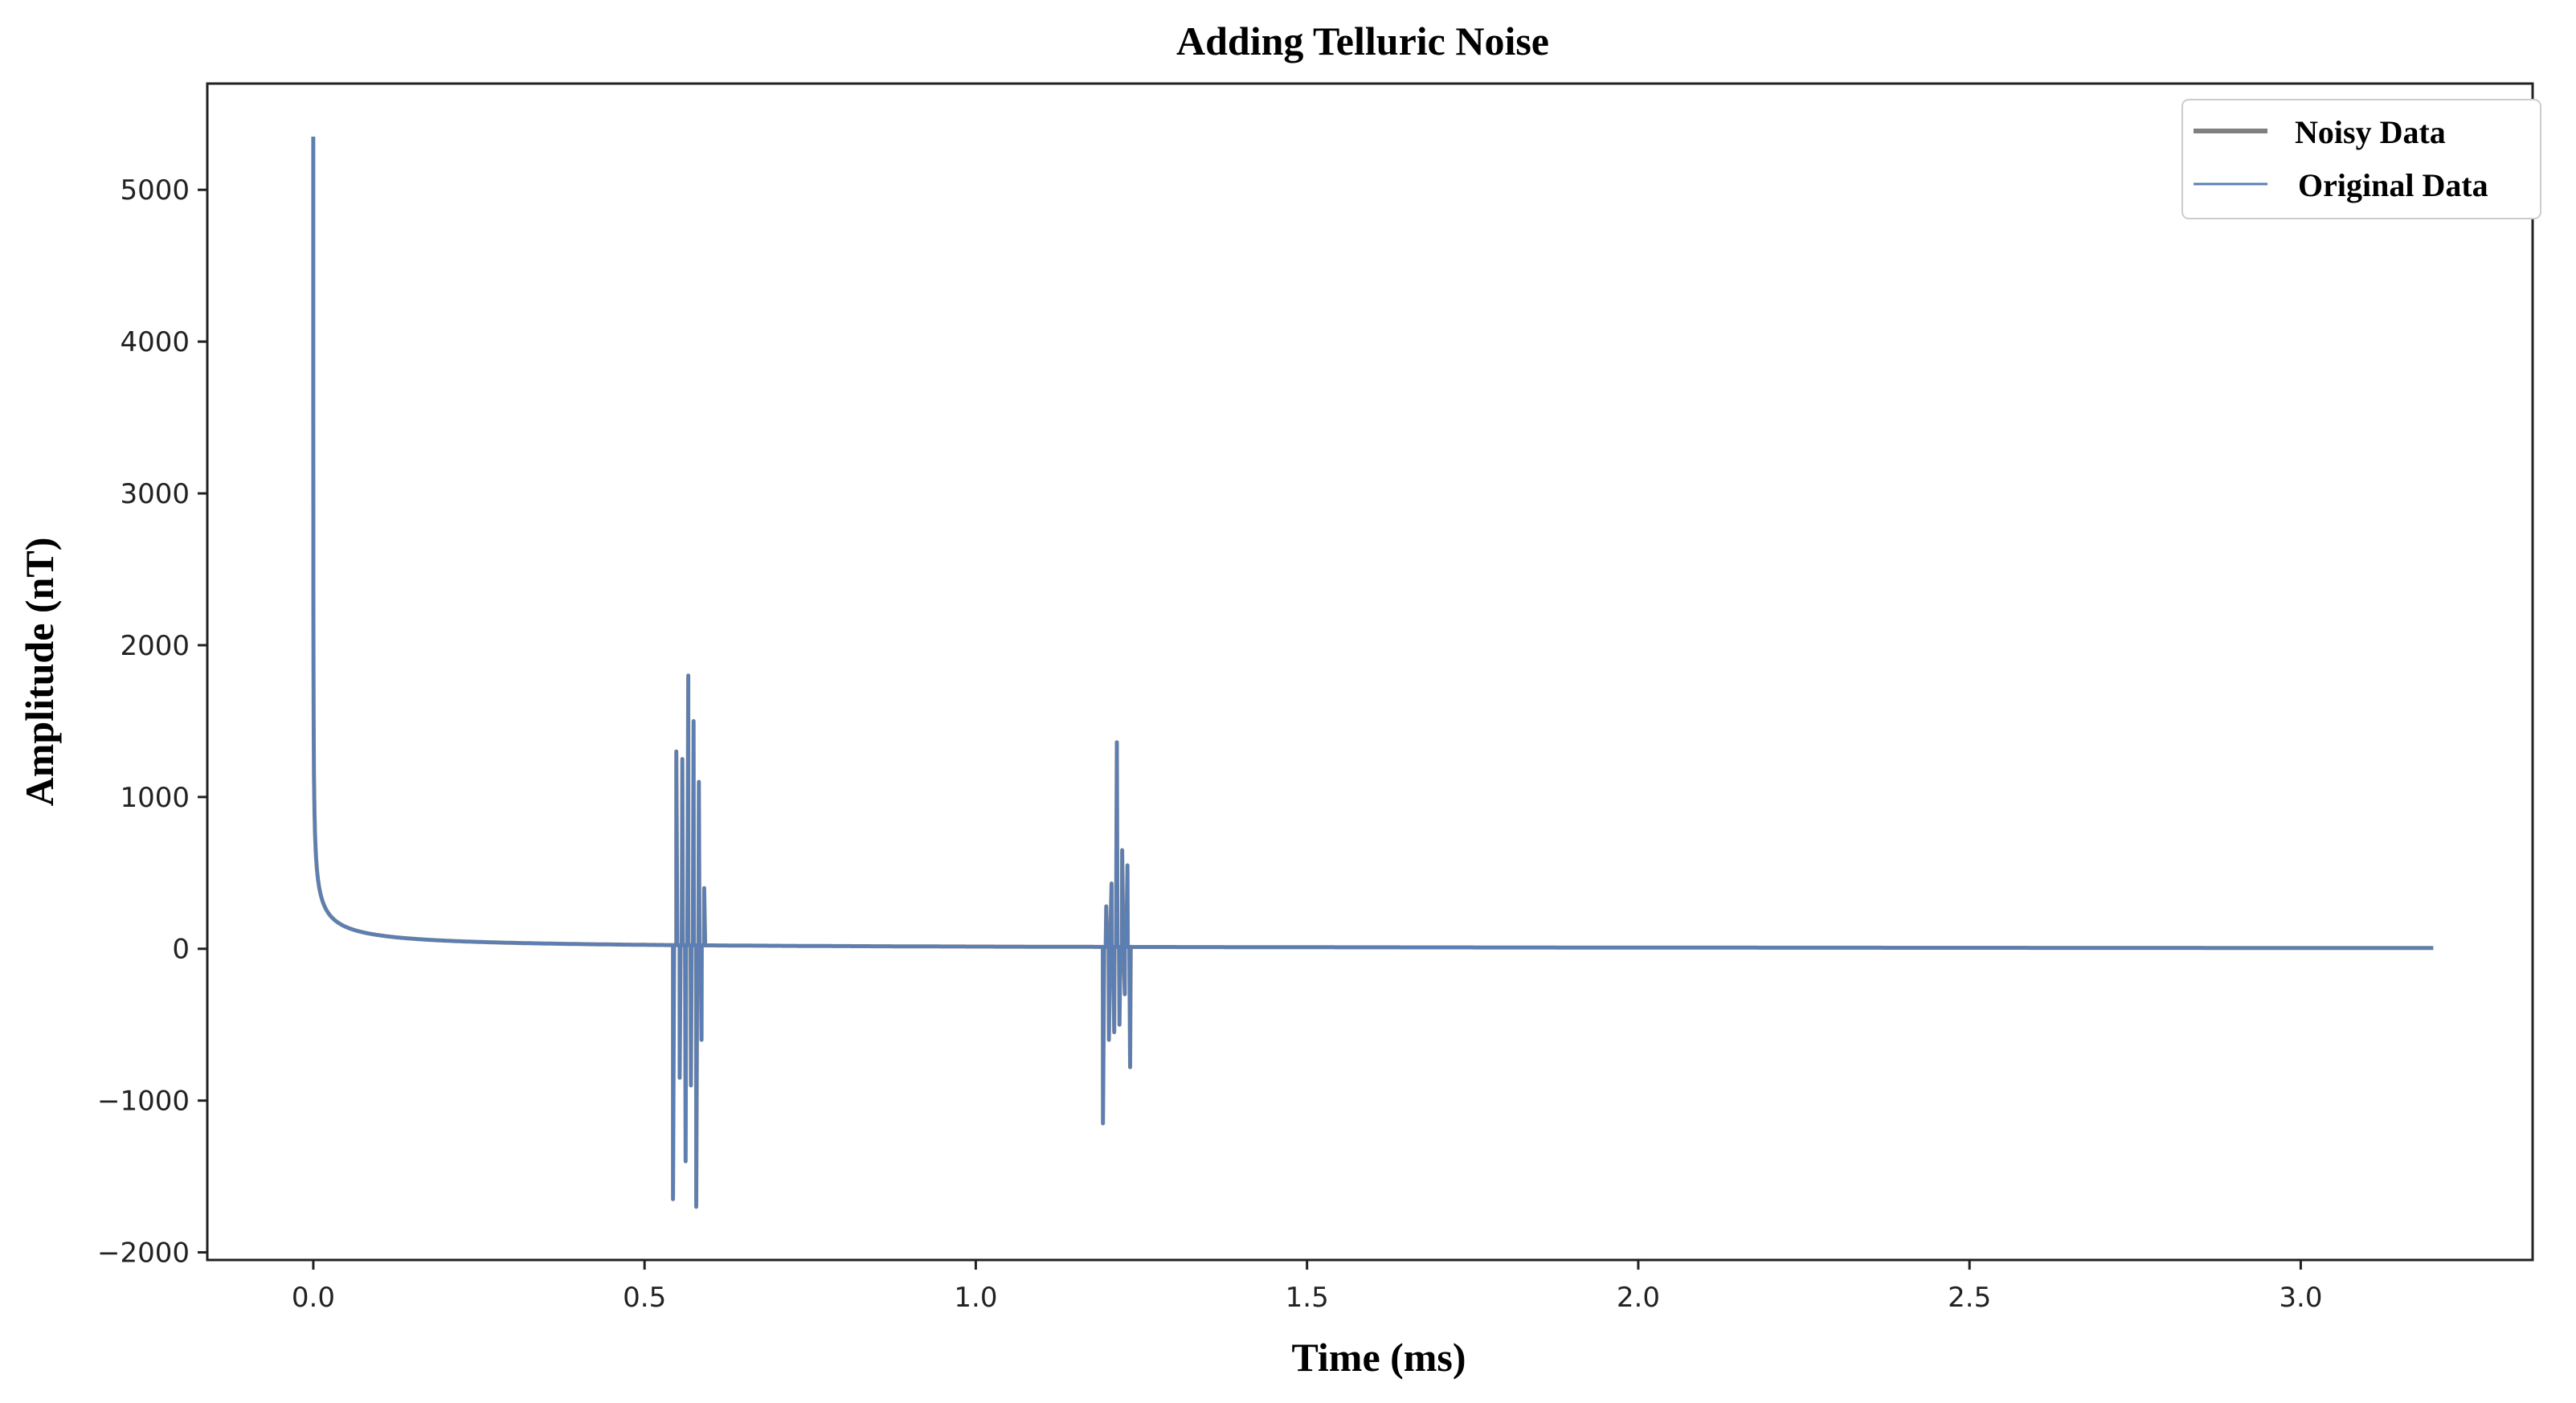 This screenshot has width=2576, height=1403. What do you see at coordinates (1379, 1358) in the screenshot?
I see `x-axis-label: Time (ms)` at bounding box center [1379, 1358].